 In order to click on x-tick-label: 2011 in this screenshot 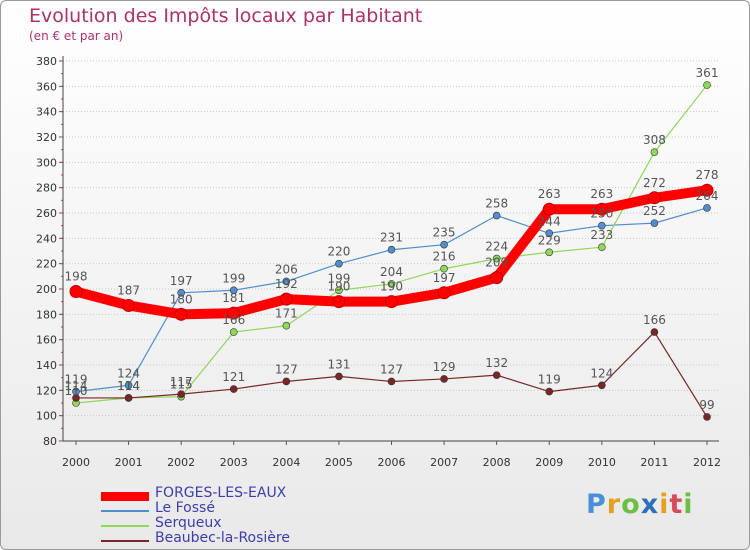, I will do `click(654, 462)`.